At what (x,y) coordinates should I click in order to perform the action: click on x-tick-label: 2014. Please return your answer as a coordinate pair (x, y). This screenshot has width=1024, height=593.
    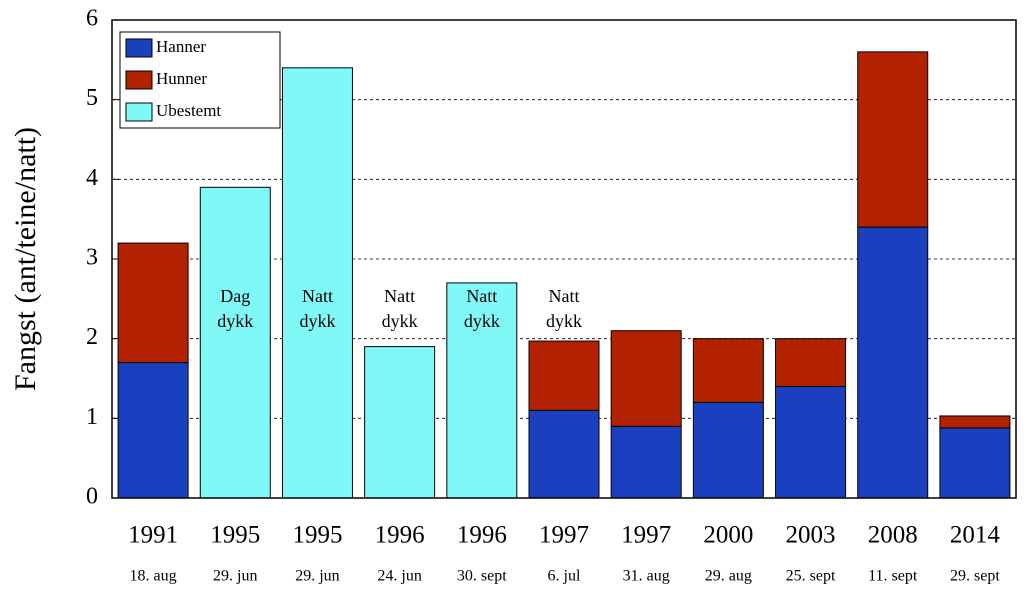
    Looking at the image, I should click on (975, 535).